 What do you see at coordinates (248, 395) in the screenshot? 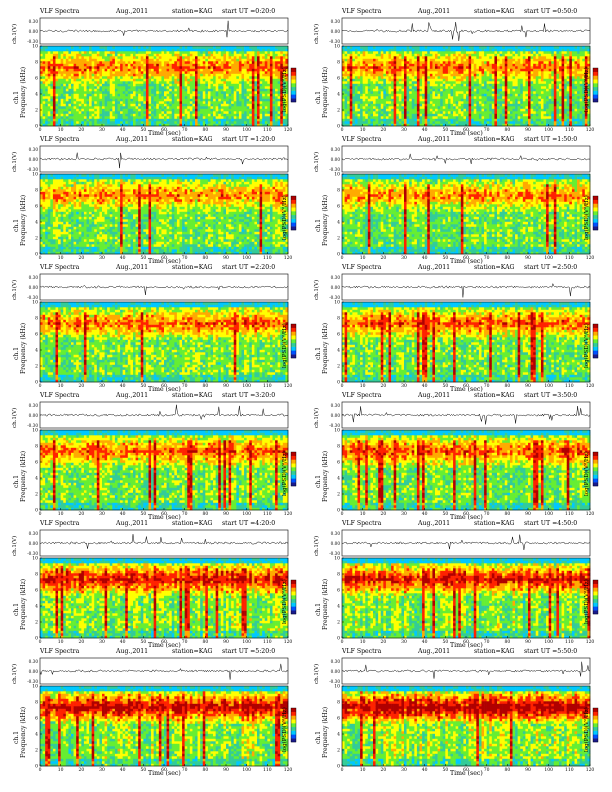
I see `panel-start-time: start UT =3:20:0` at bounding box center [248, 395].